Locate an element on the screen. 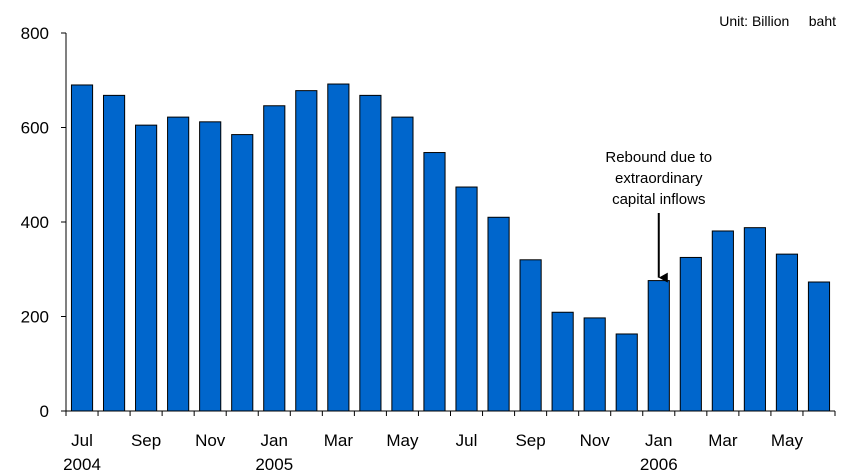 This screenshot has width=843, height=476. y-tick-label: 800 is located at coordinates (35, 33).